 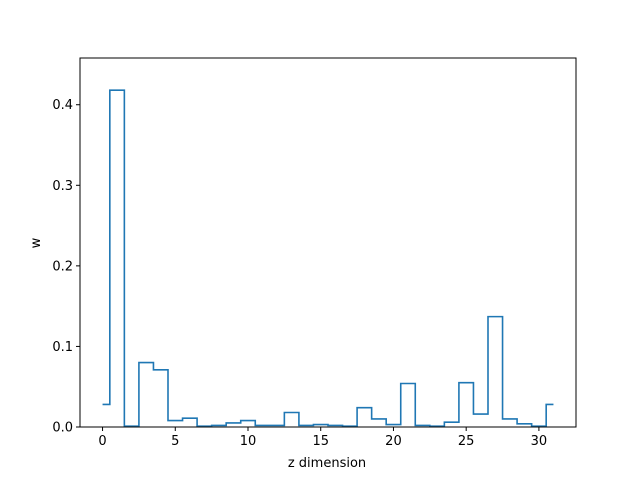 I want to click on y-axis: 0.0 0.1 0.2 0.3 0.4, so click(x=66, y=267).